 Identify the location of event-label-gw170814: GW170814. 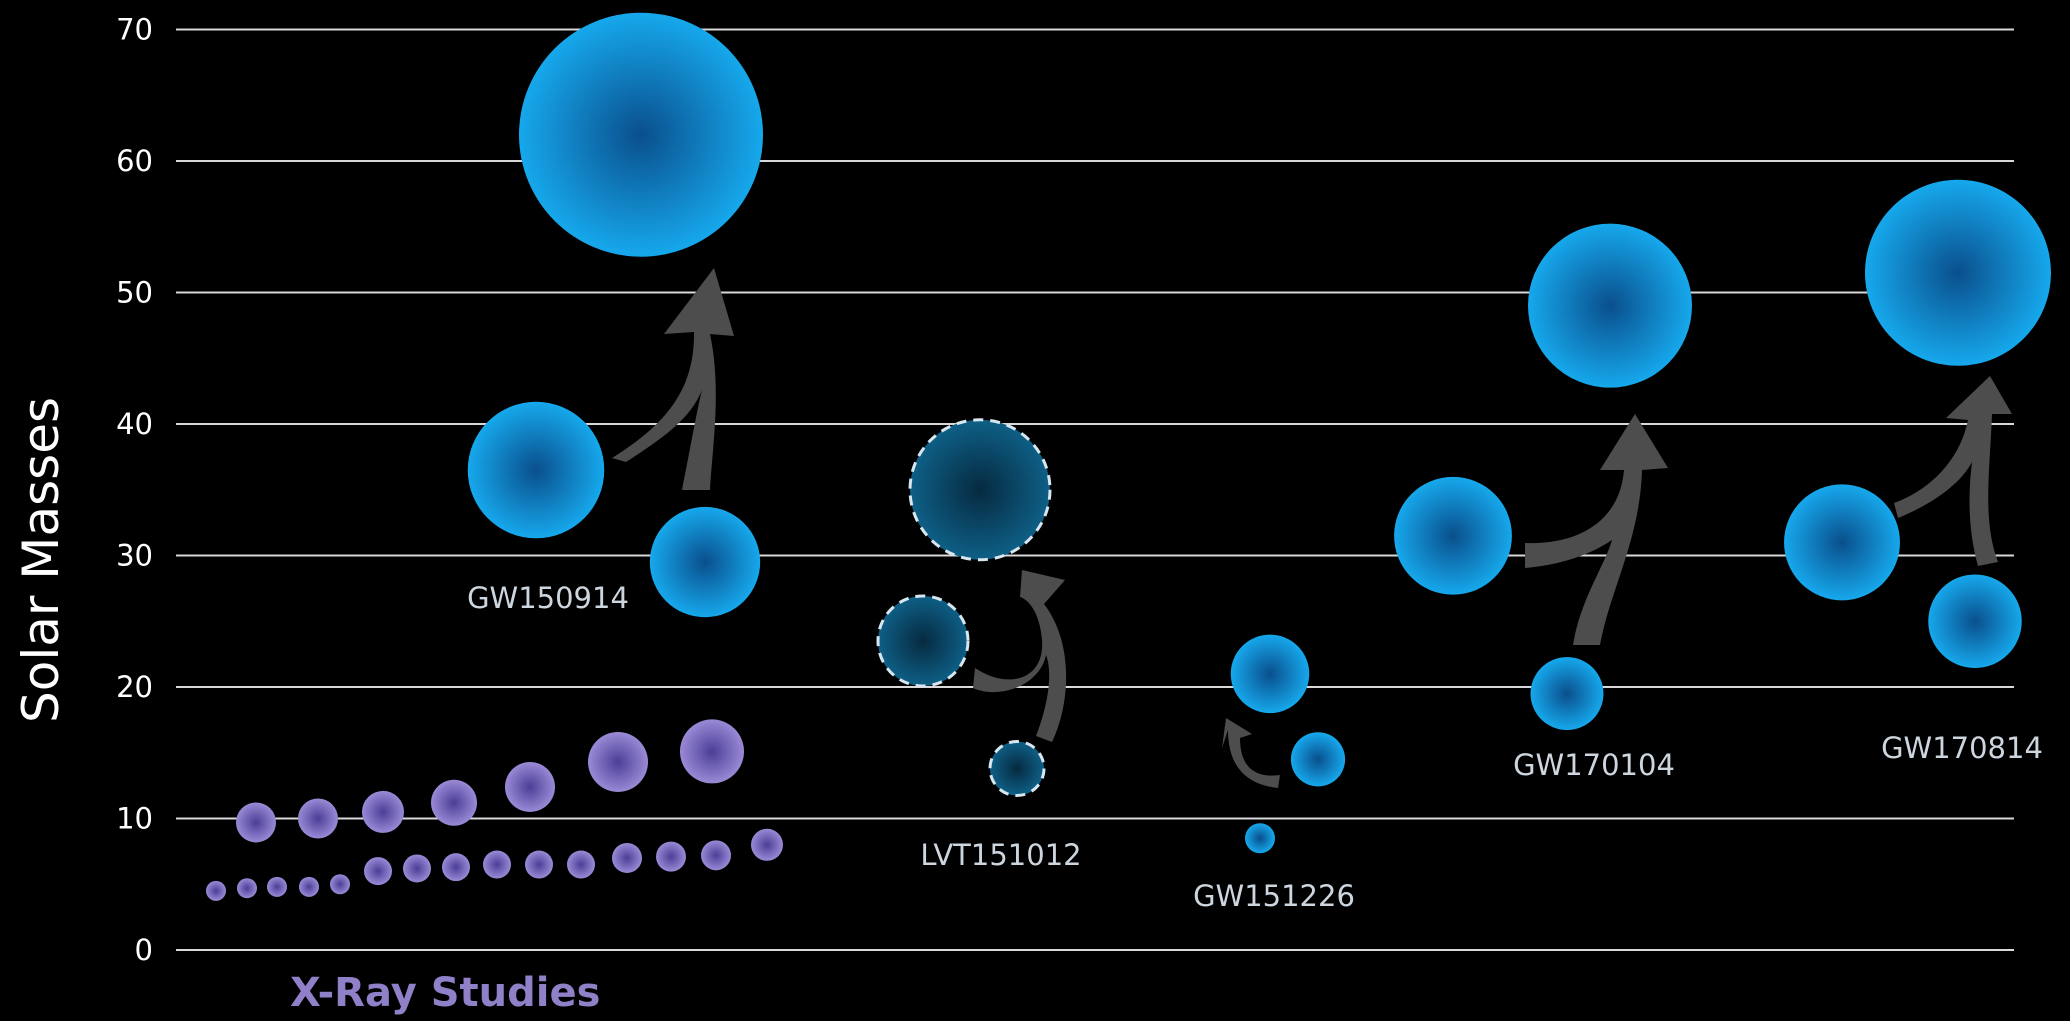
(1962, 748).